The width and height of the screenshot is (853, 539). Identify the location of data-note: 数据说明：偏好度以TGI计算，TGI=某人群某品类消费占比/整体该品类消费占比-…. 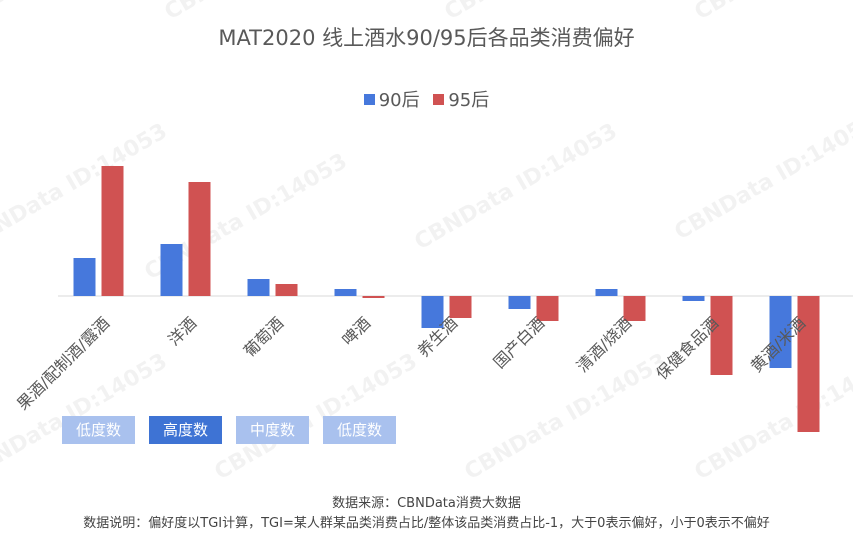
(426, 523).